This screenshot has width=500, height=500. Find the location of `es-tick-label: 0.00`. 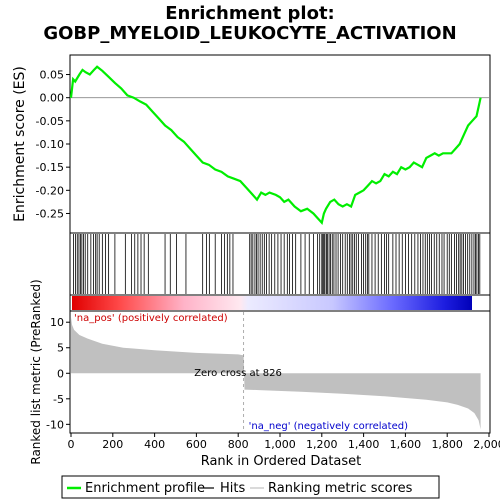

es-tick-label: 0.00 is located at coordinates (52, 98).